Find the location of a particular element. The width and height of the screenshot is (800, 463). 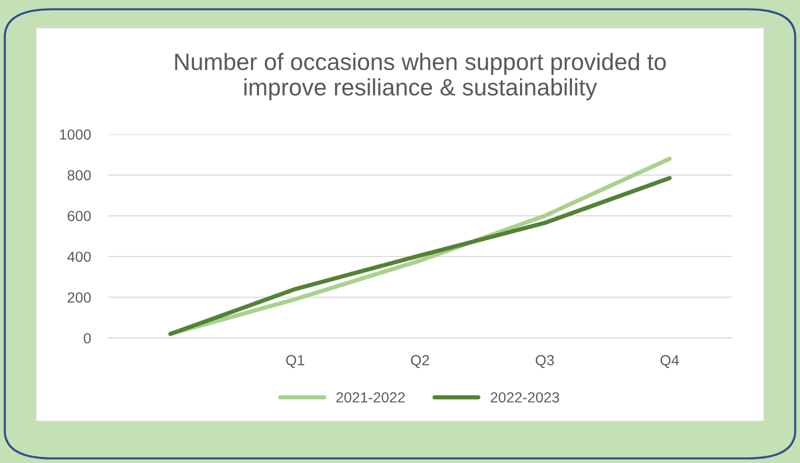

y-tick-label: 800 is located at coordinates (79, 175).